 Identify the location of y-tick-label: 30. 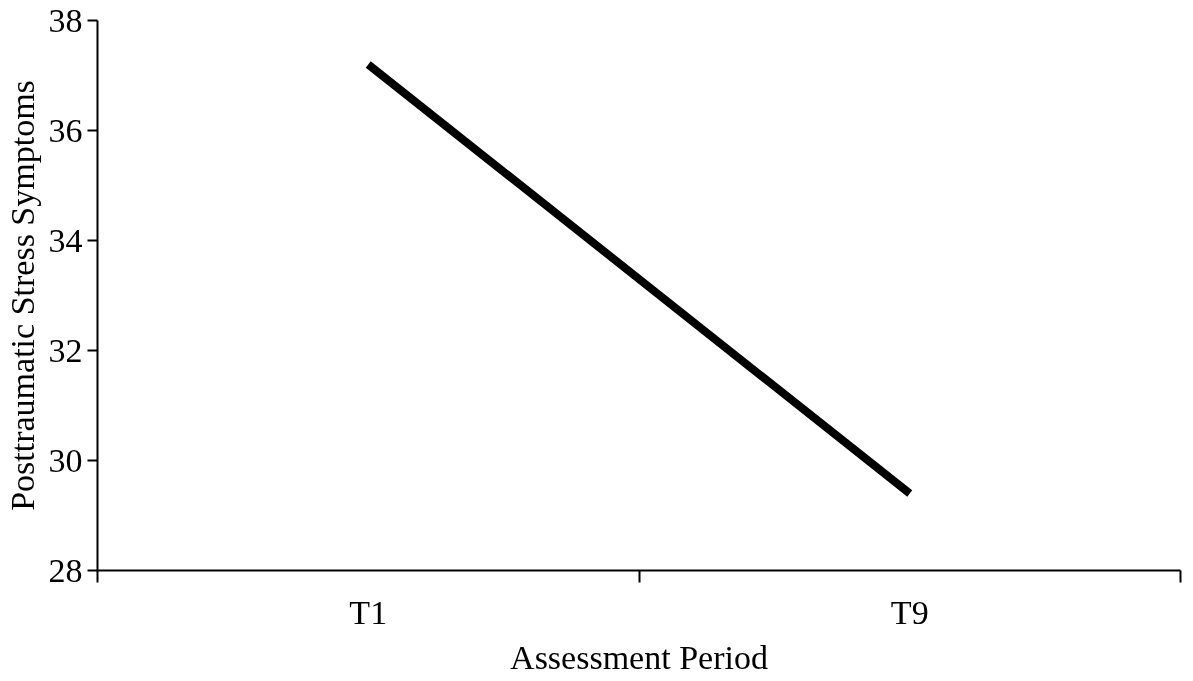
(65, 460).